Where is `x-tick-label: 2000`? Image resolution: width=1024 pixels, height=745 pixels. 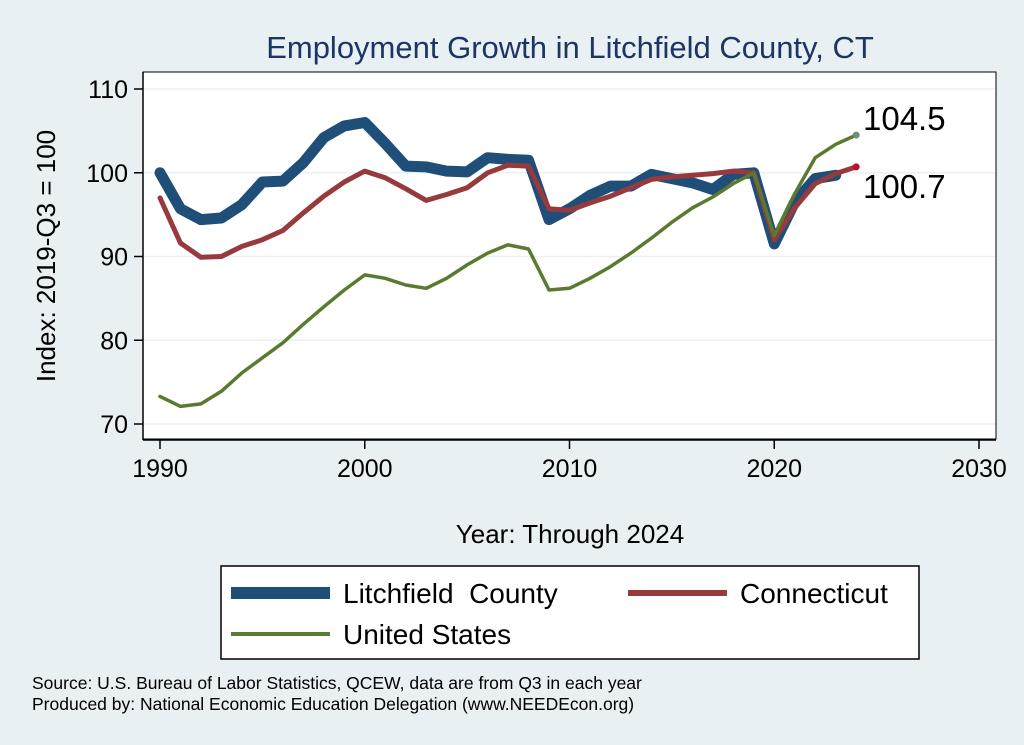
x-tick-label: 2000 is located at coordinates (365, 469).